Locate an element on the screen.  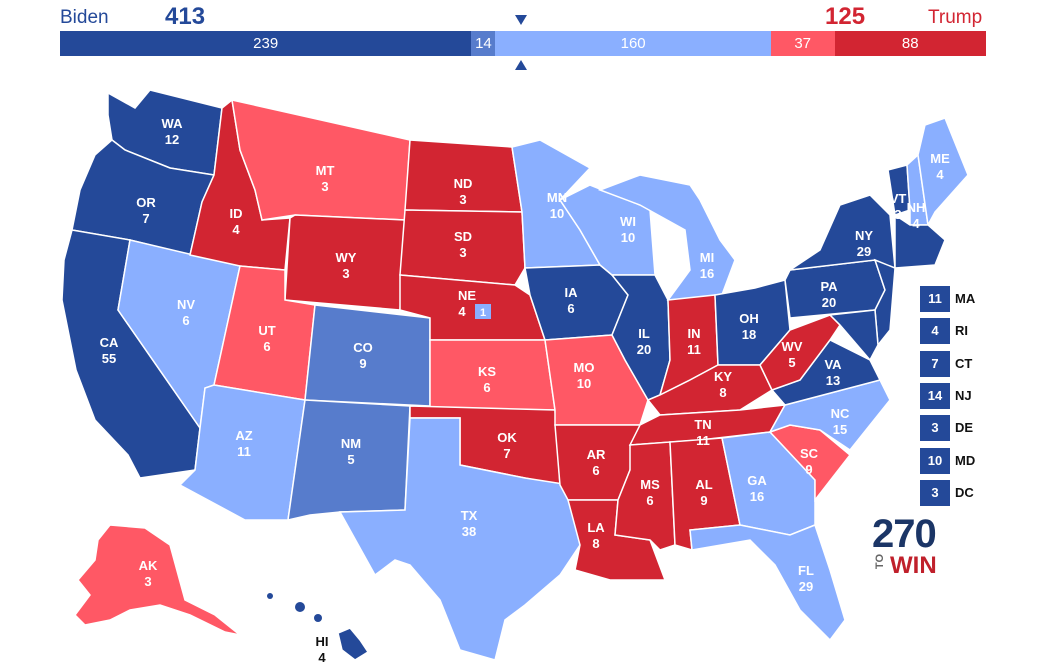
state-abbr-nc: NC is located at coordinates (840, 413).